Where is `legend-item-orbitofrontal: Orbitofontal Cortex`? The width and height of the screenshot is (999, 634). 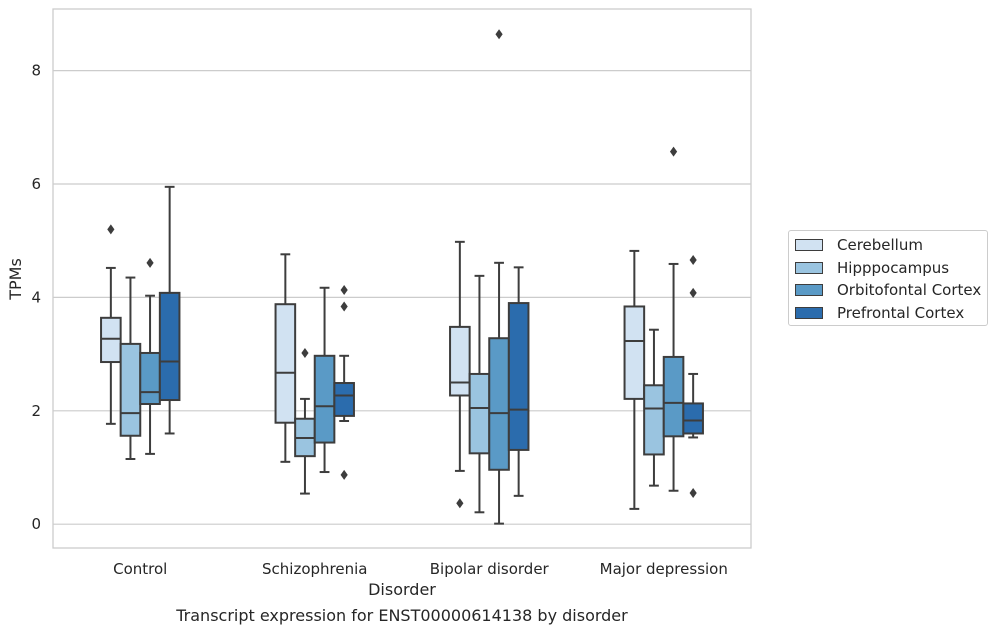
legend-item-orbitofrontal: Orbitofontal Cortex is located at coordinates (888, 290).